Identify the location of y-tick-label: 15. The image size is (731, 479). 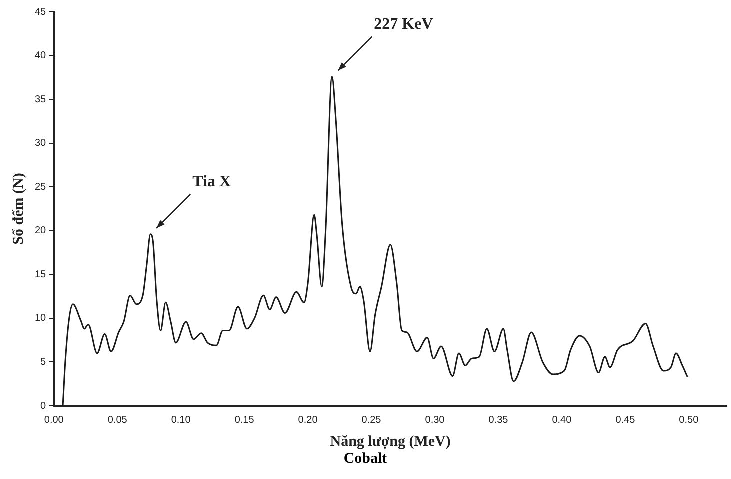
(41, 274).